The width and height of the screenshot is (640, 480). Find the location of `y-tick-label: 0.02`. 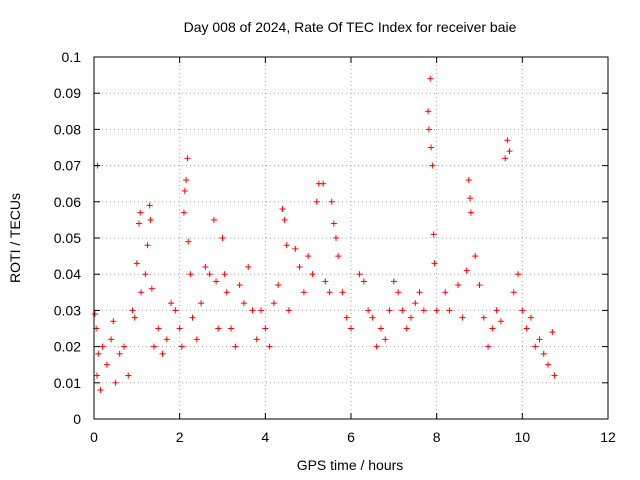

y-tick-label: 0.02 is located at coordinates (67, 347).